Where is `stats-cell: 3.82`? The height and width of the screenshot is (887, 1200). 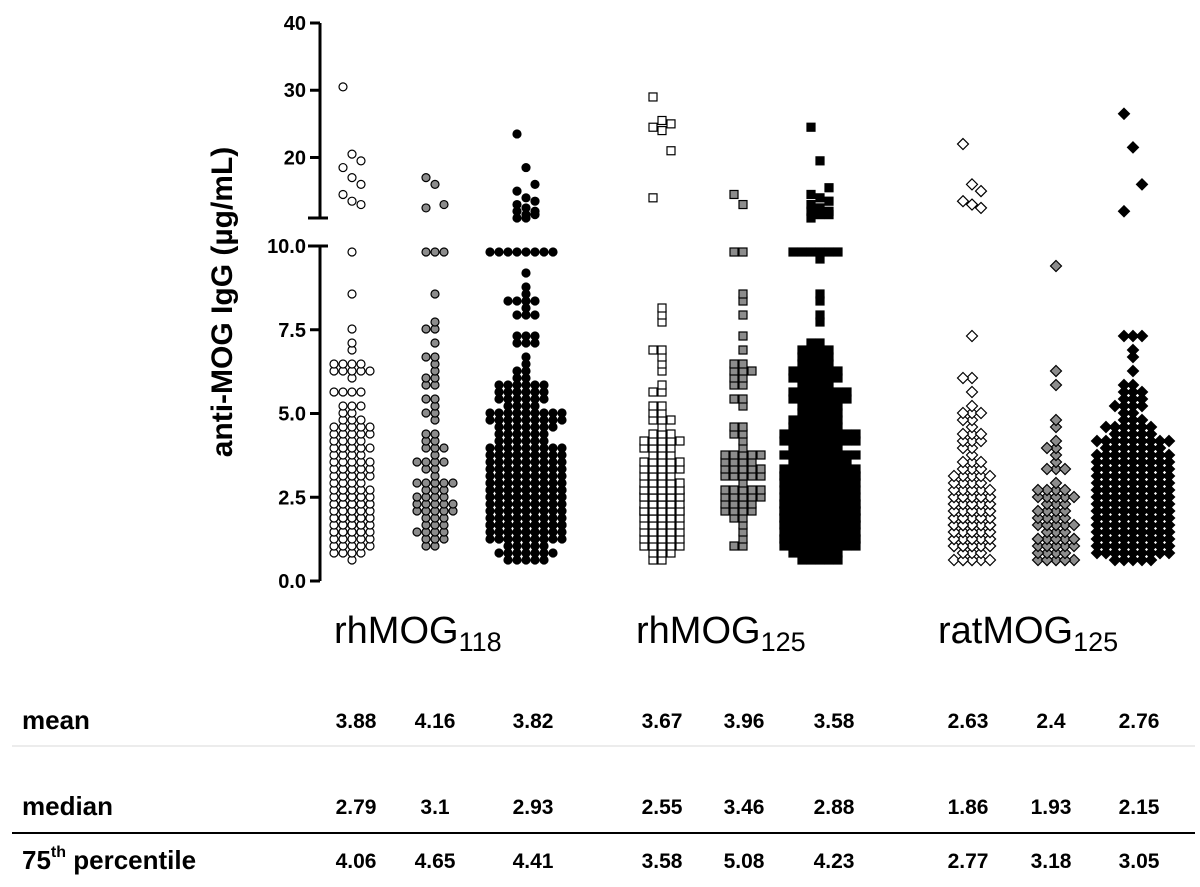 stats-cell: 3.82 is located at coordinates (533, 721).